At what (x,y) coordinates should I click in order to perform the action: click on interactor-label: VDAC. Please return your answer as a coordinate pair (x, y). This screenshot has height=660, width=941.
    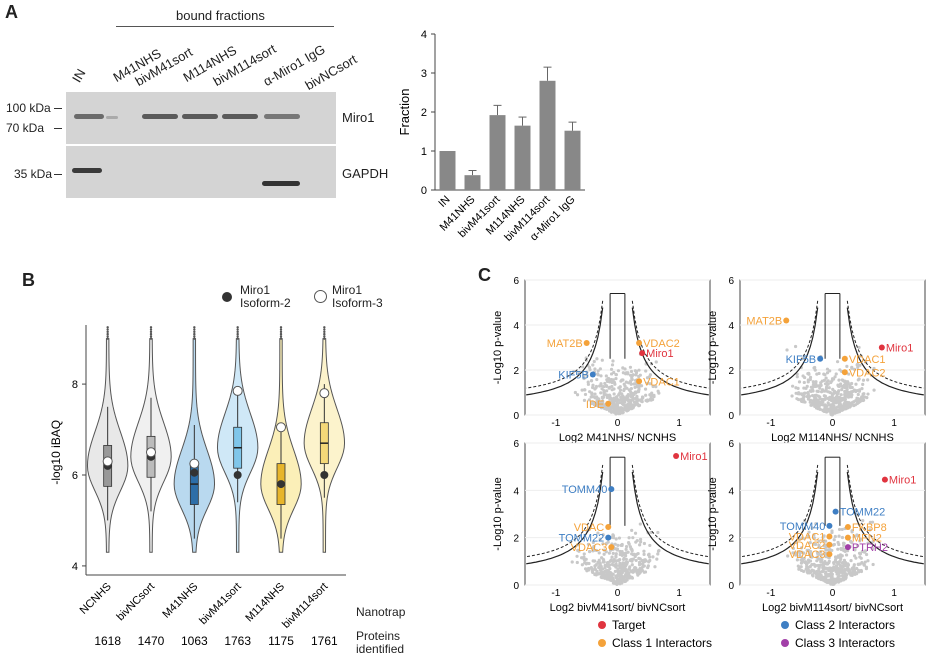
    Looking at the image, I should click on (589, 528).